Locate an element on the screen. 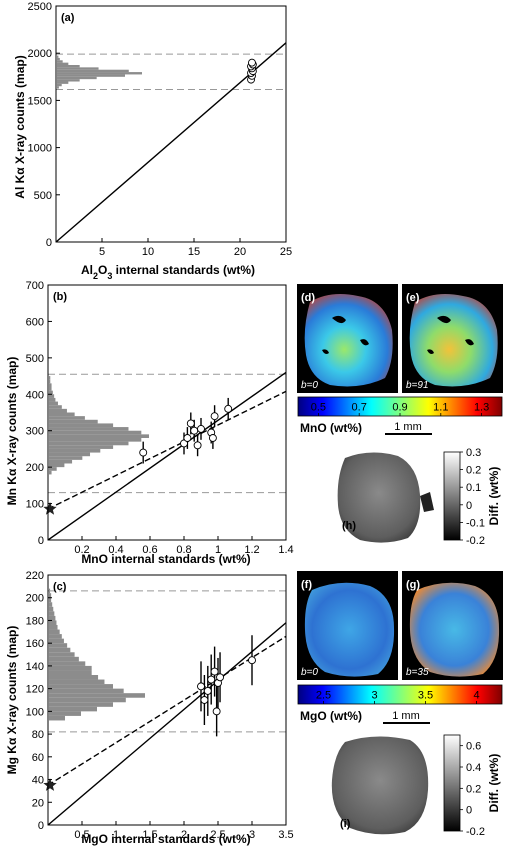 The width and height of the screenshot is (511, 850). colorbar-tick-label: 1.3 is located at coordinates (481, 408).